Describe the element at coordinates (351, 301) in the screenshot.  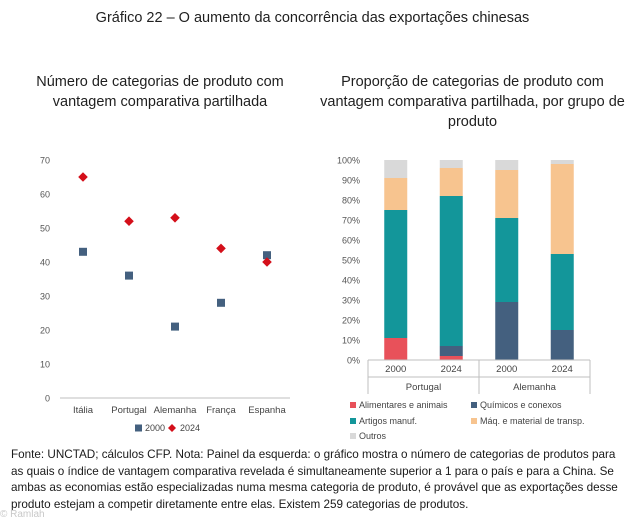
I see `y-tick-label: 30%` at that location.